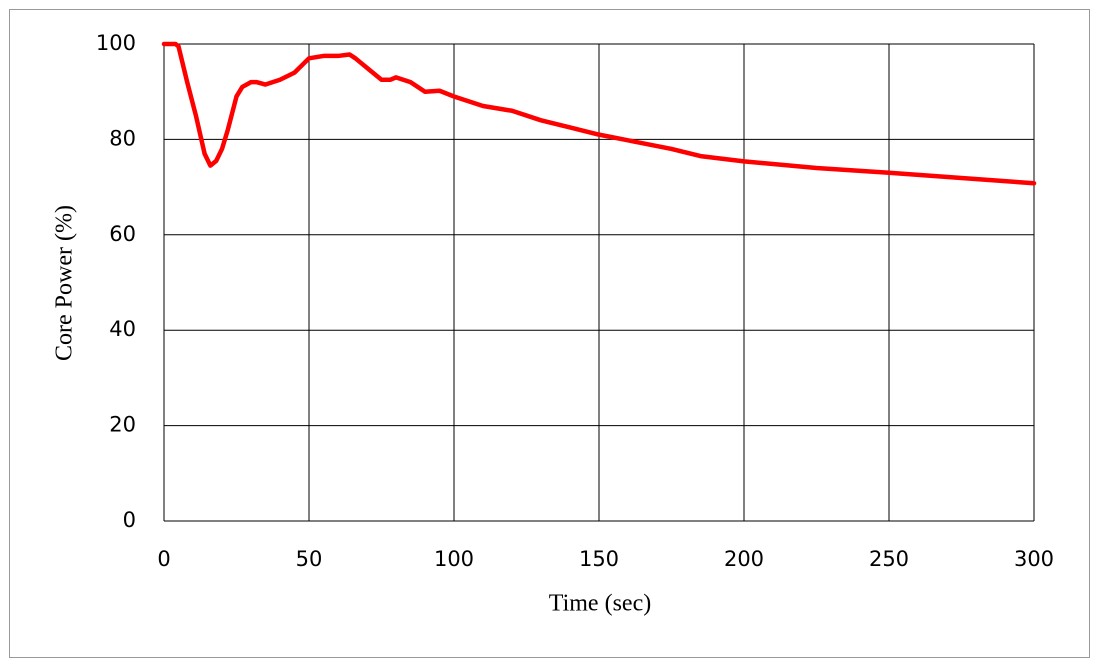  I want to click on y-tick-label: 40, so click(122, 329).